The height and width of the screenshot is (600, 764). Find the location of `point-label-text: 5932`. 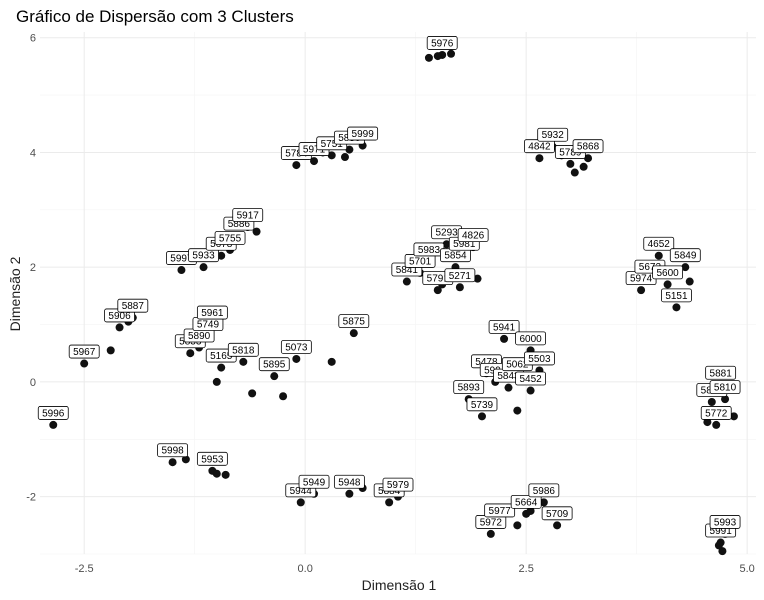

point-label-text: 5932 is located at coordinates (553, 135).